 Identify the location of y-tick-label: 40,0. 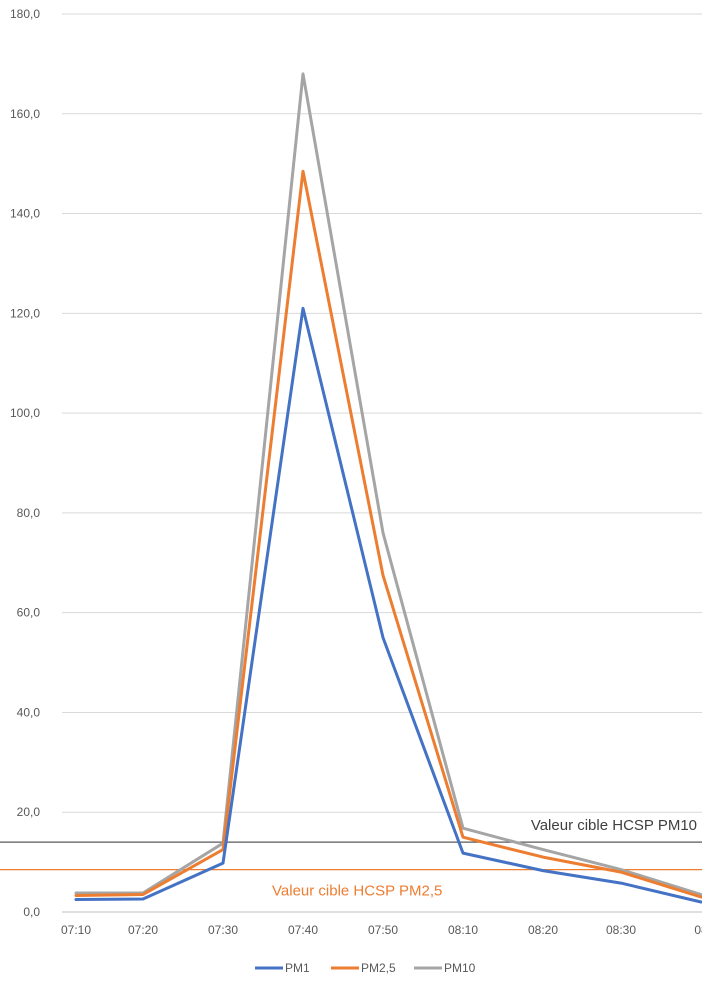
(29, 712).